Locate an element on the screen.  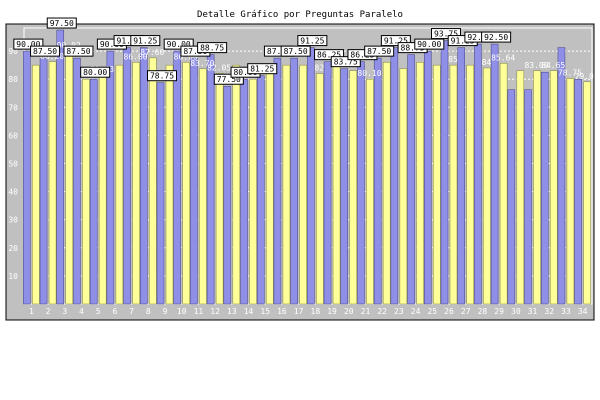
x-tick-label: 15 is located at coordinates (265, 311).